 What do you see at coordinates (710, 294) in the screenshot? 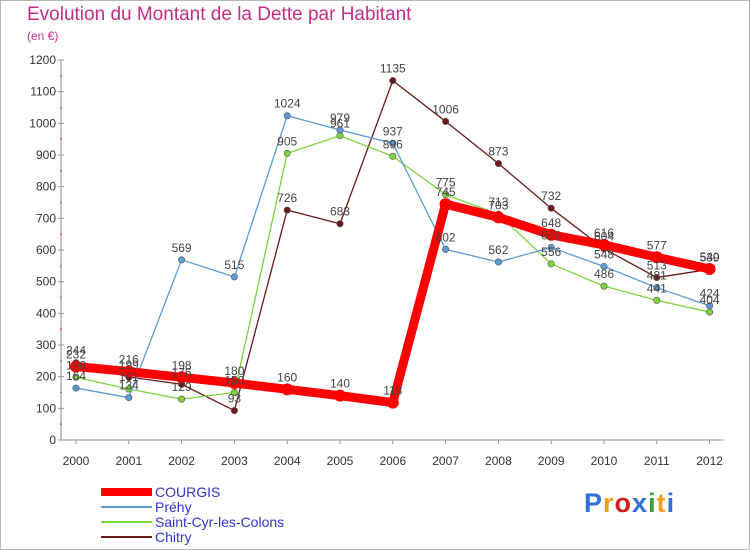
I see `data-label-prehy: 424` at bounding box center [710, 294].